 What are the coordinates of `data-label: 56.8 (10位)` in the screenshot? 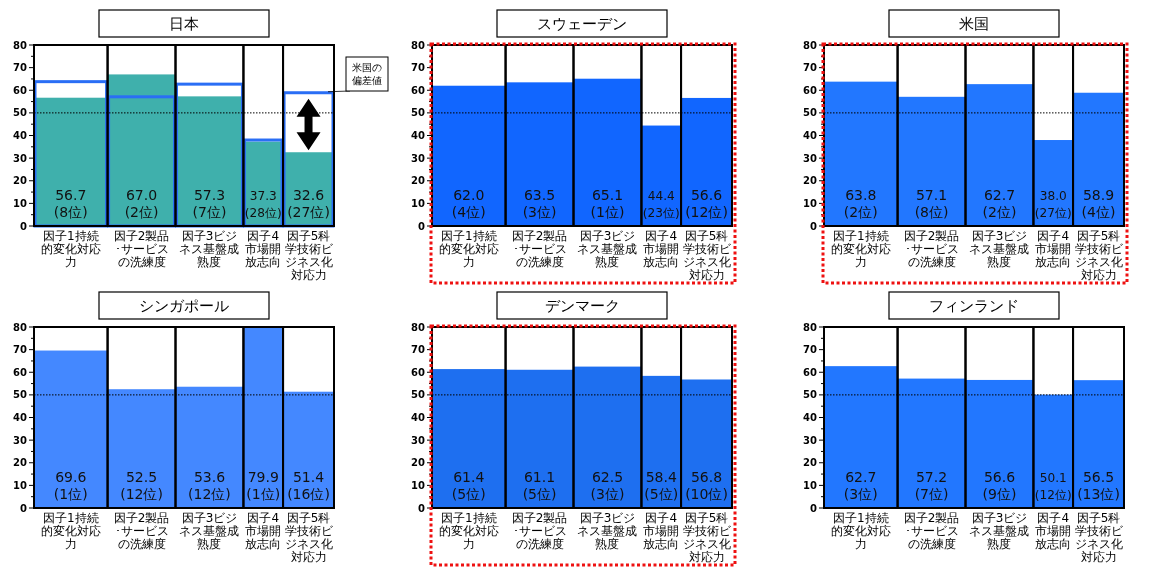 It's located at (706, 485).